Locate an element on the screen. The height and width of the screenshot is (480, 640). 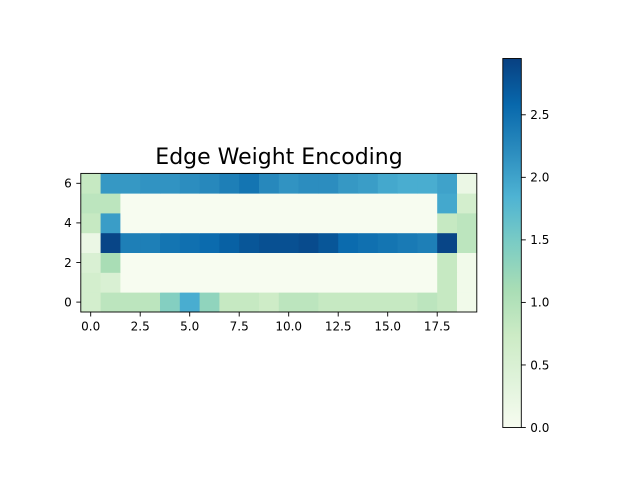
colorbar-tick-label: 2.0 is located at coordinates (539, 178).